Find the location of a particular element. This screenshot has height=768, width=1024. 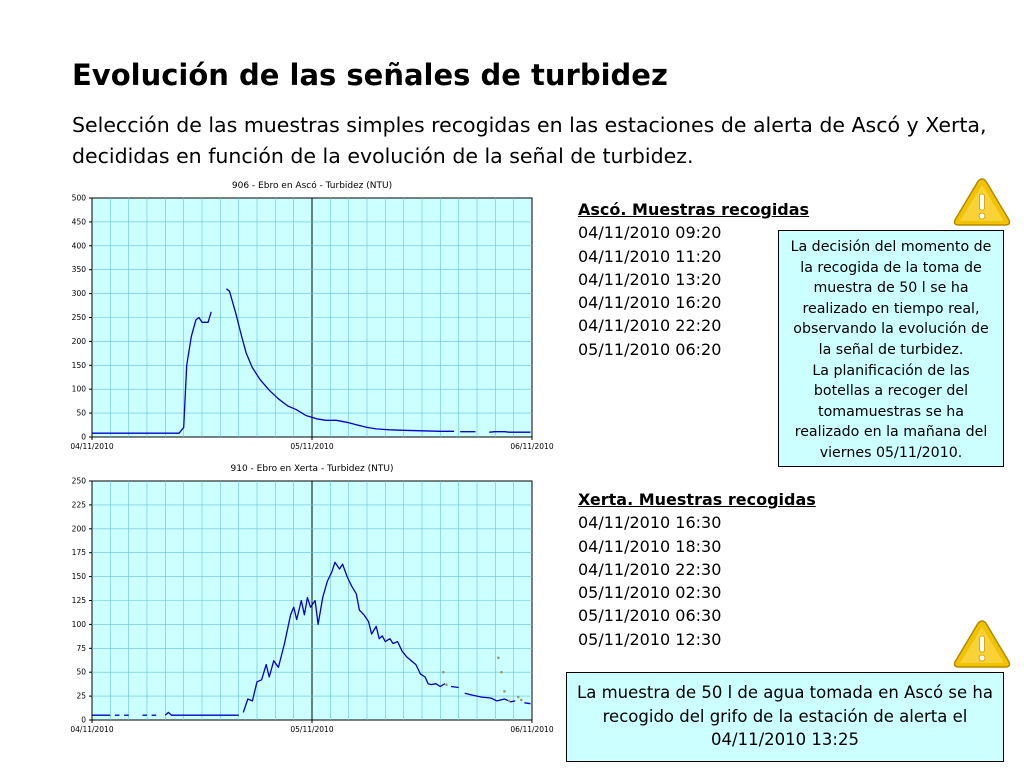

list-item: 04/11/2010 13:20 is located at coordinates (650, 279).